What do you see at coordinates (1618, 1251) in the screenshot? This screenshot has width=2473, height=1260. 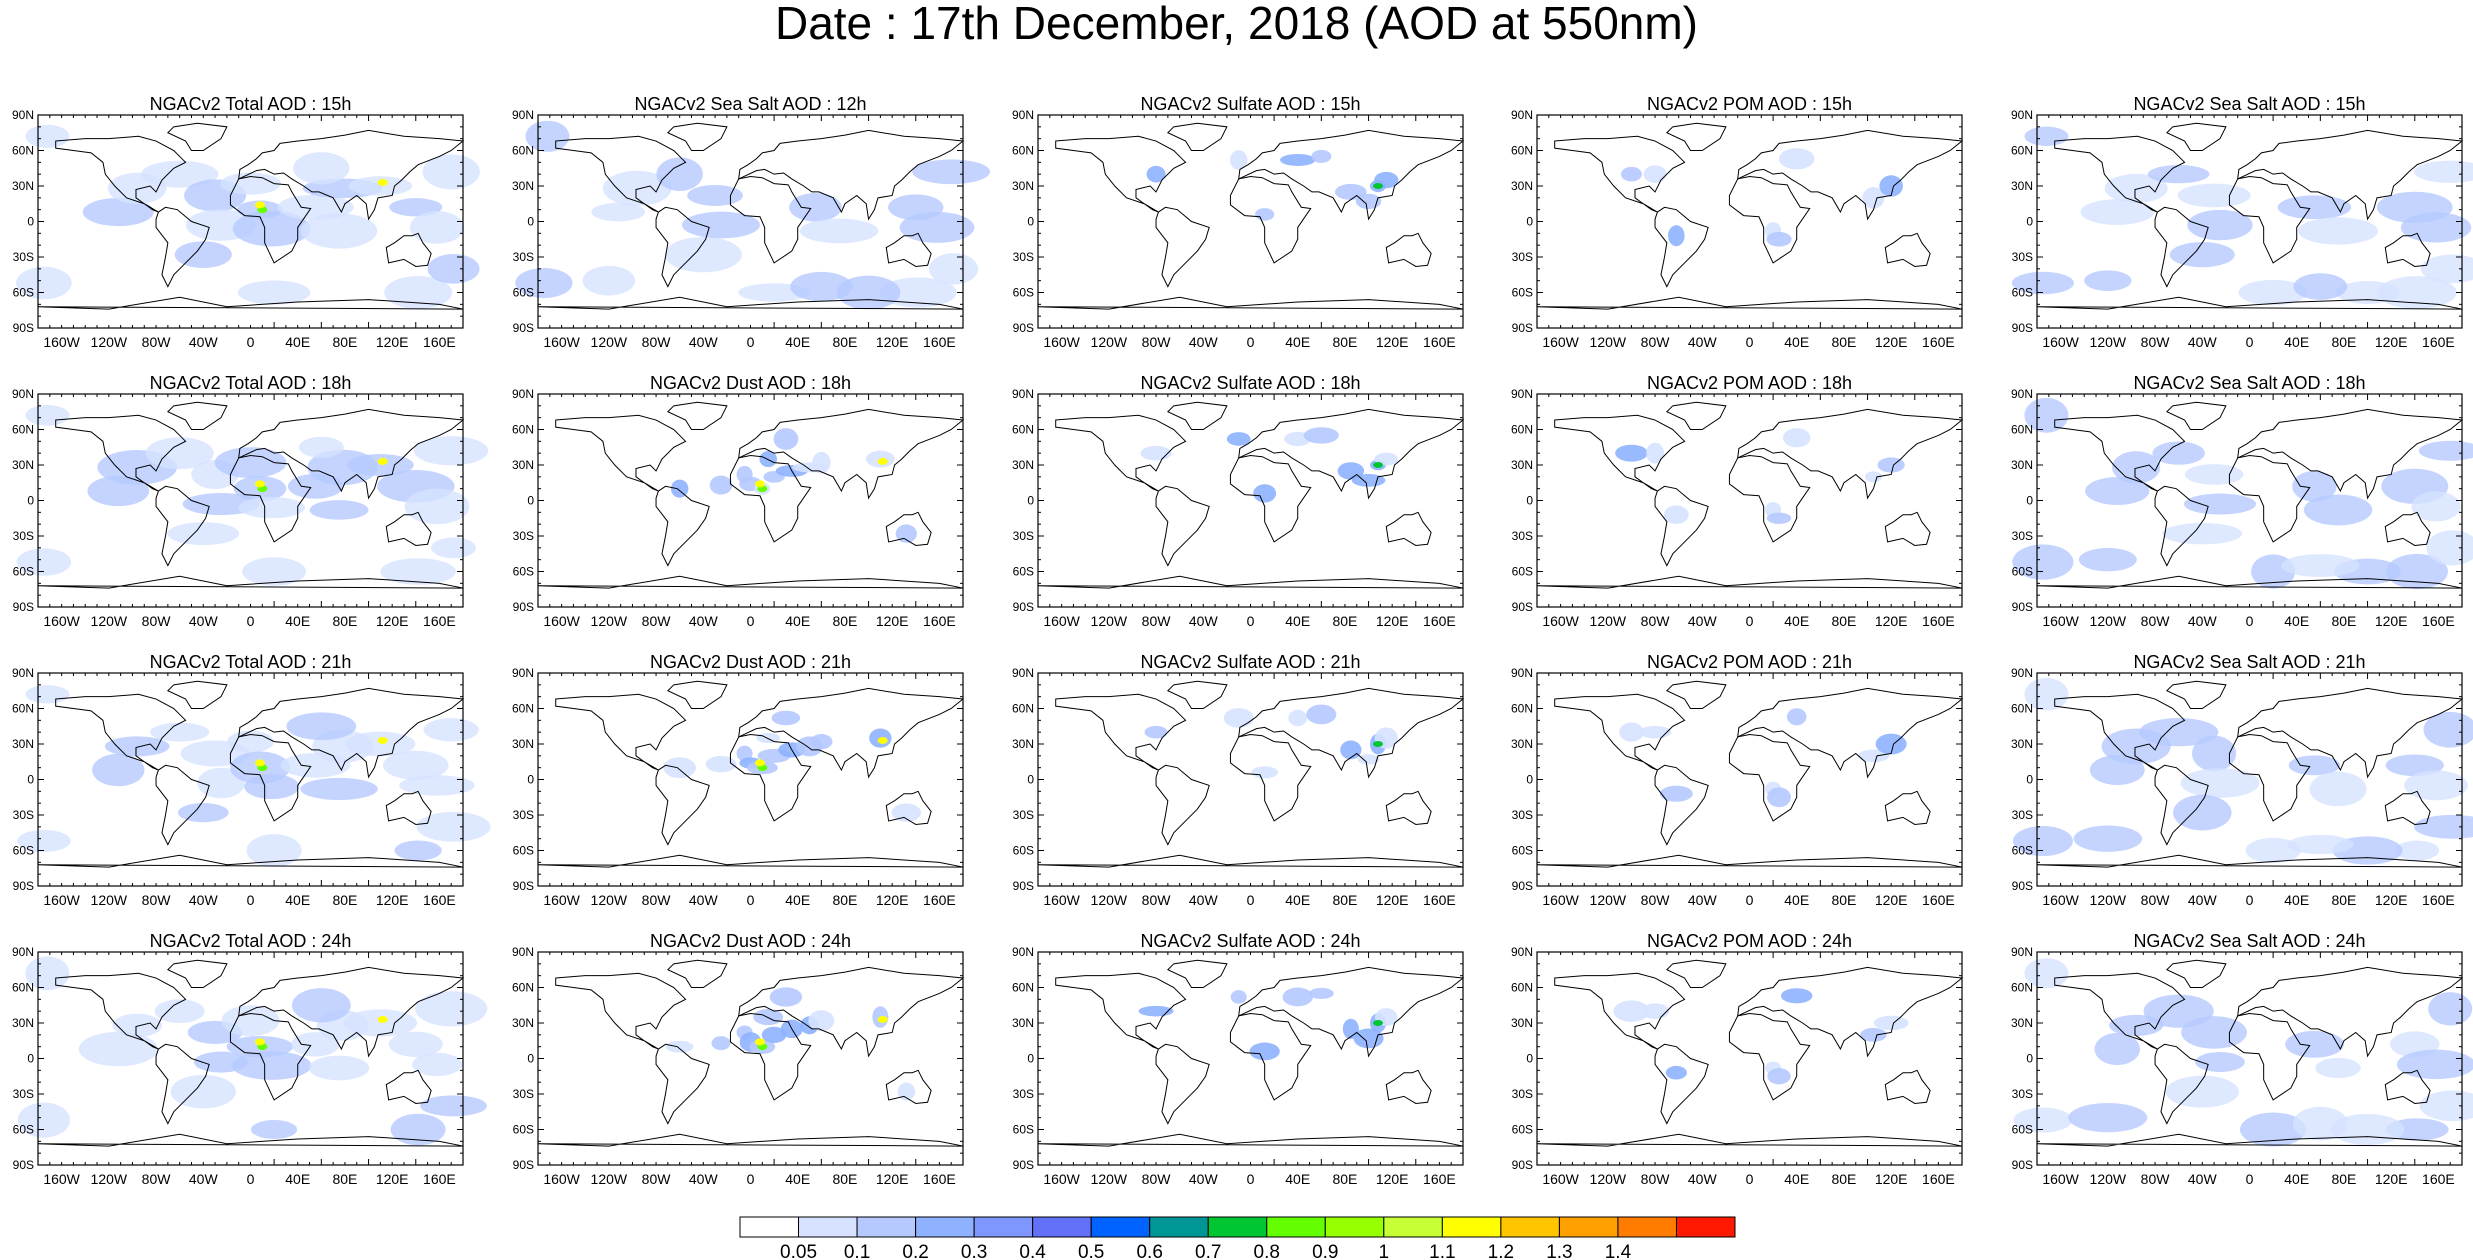 I see `colorbar-label: 1.4` at bounding box center [1618, 1251].